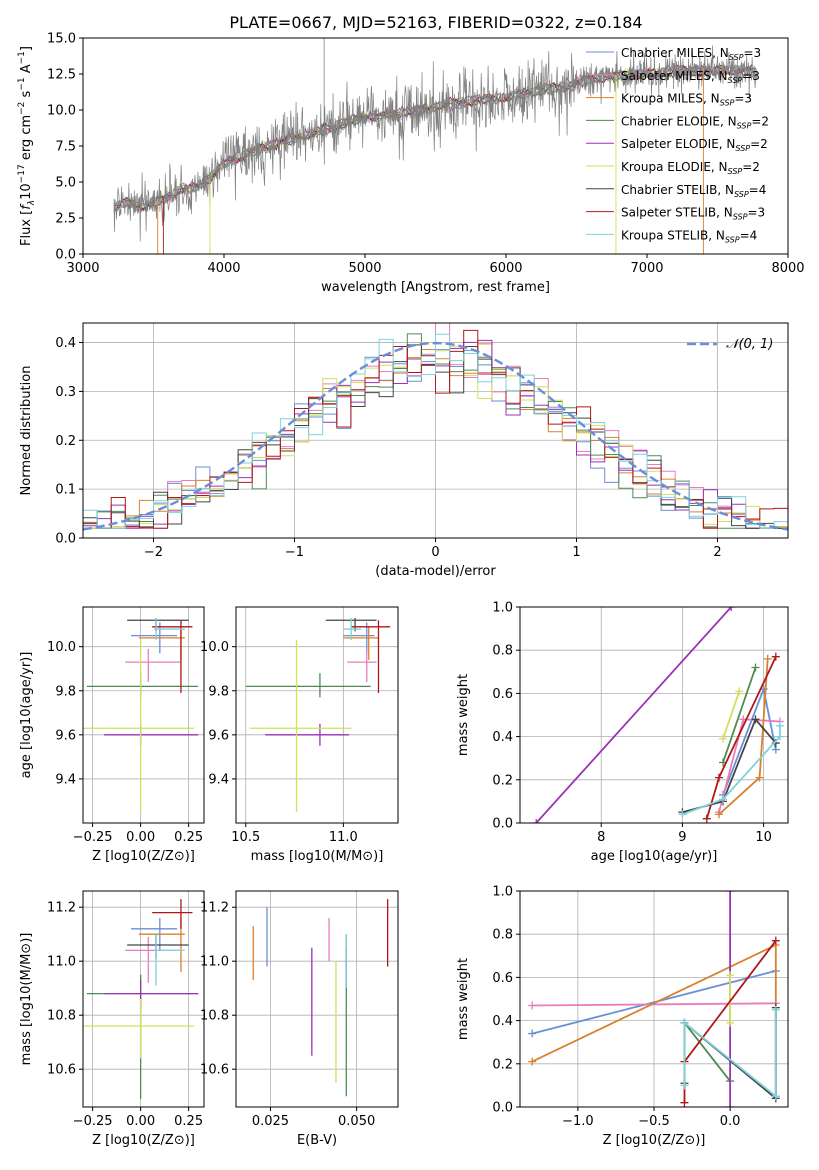  Describe the element at coordinates (502, 978) in the screenshot. I see `y-tick-label: 0.6` at that location.